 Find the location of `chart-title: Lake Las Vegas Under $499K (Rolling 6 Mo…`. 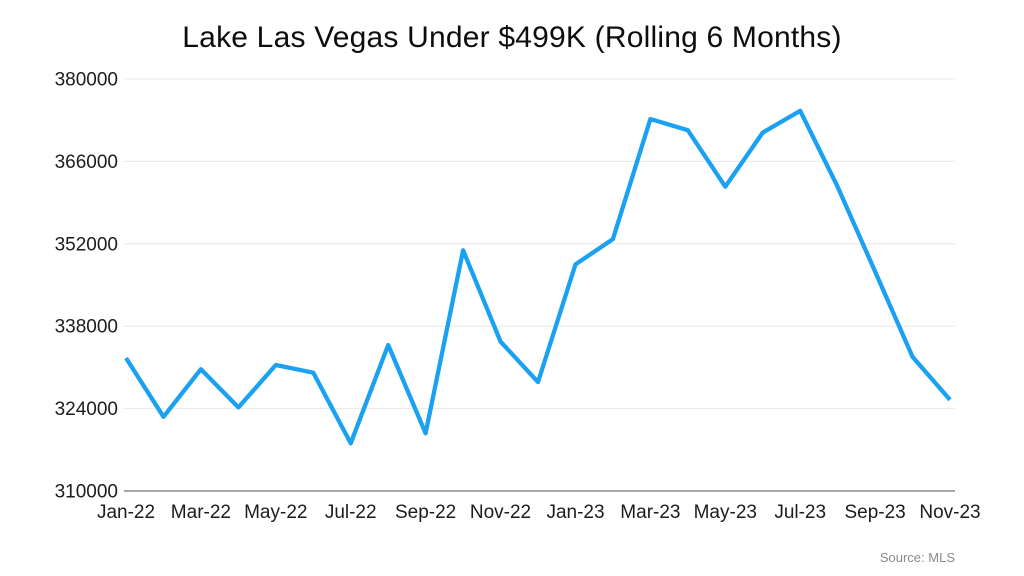

chart-title: Lake Las Vegas Under $499K (Rolling 6 Mo… is located at coordinates (512, 37).